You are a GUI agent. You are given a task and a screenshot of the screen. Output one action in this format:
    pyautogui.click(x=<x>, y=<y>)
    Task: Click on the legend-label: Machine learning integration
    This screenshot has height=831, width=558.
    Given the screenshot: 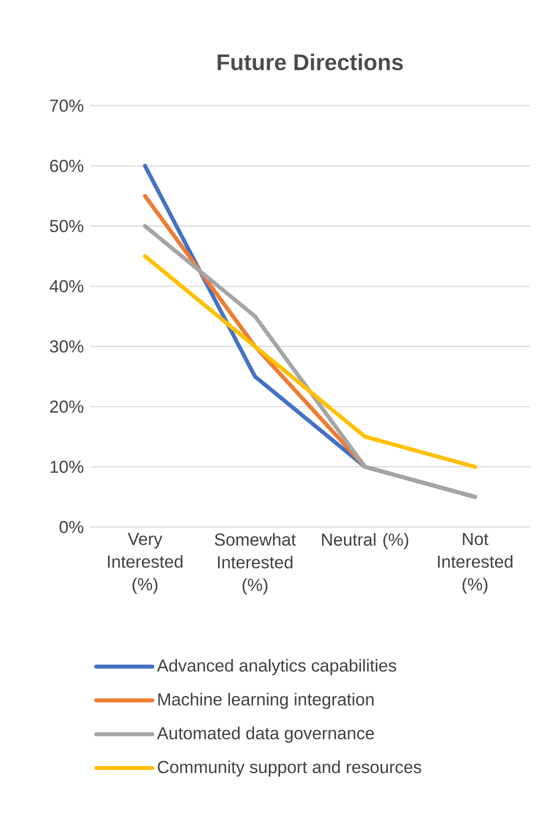 What is the action you would take?
    pyautogui.click(x=266, y=700)
    